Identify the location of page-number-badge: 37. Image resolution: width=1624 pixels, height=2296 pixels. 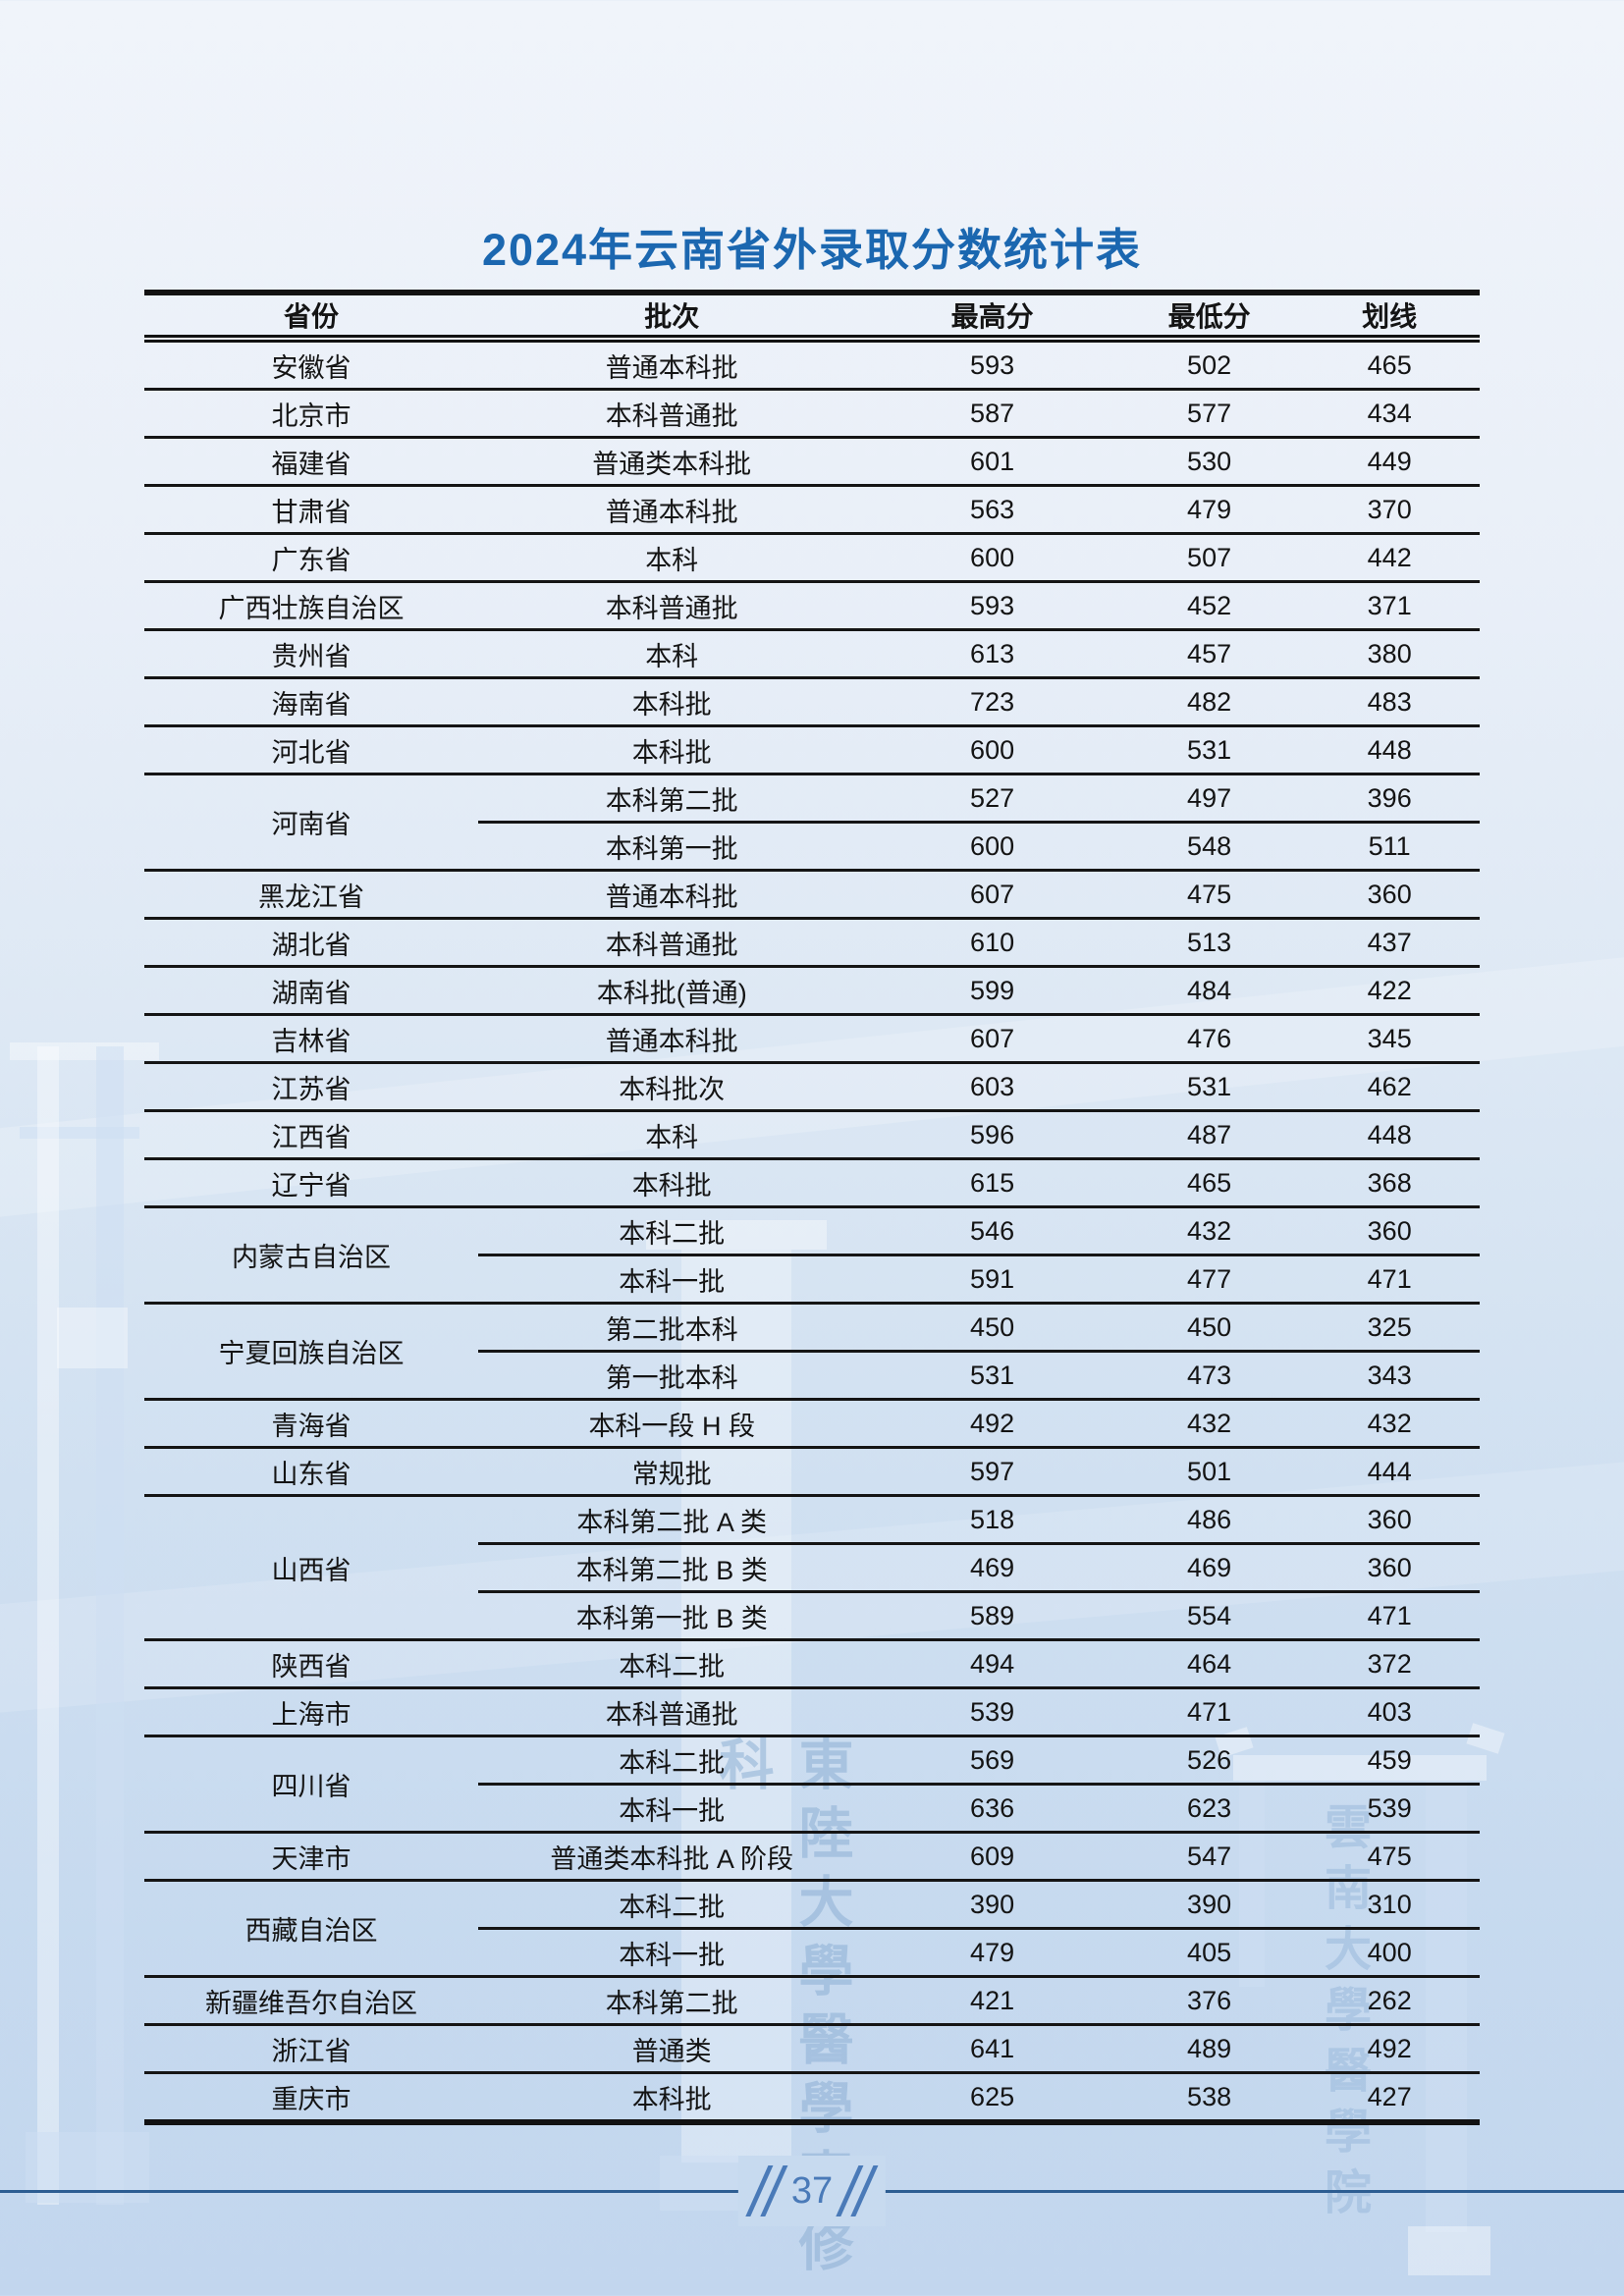
(812, 2191).